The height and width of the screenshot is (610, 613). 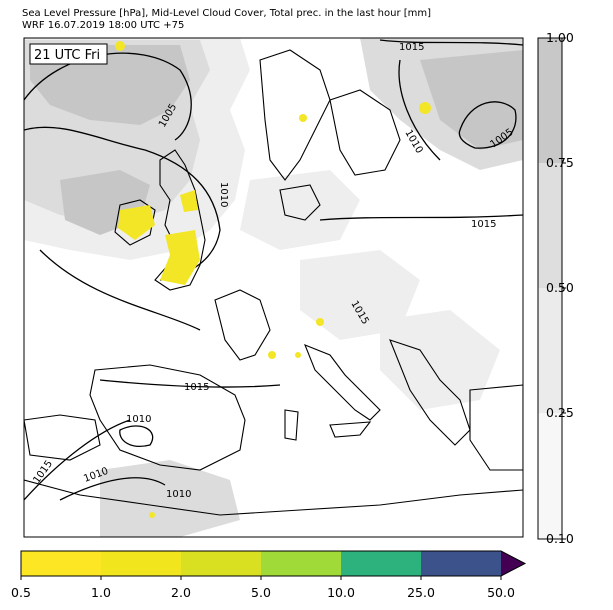 What do you see at coordinates (101, 592) in the screenshot?
I see `precip-colorbar-tick-label: 1.0` at bounding box center [101, 592].